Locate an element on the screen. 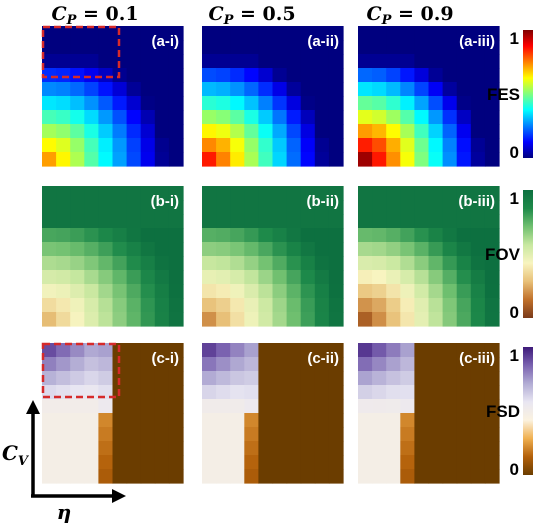 Image resolution: width=550 pixels, height=527 pixels. colorbar-label-fov: FOV is located at coordinates (503, 254).